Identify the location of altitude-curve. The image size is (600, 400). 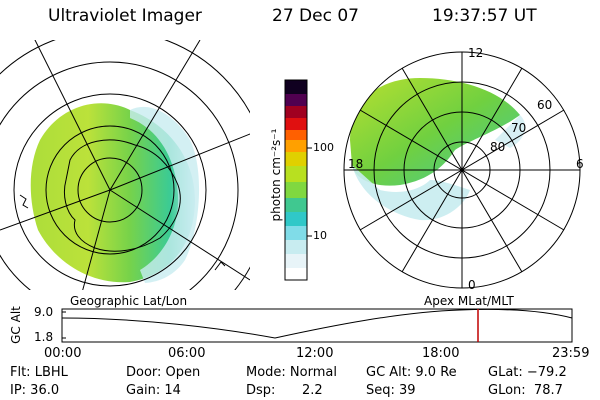
(317, 323).